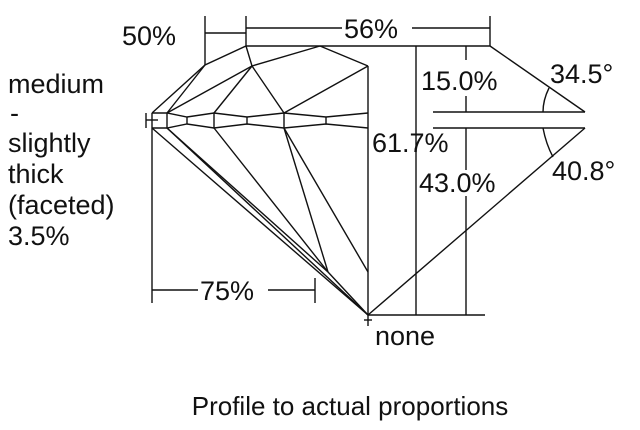 The image size is (640, 430). I want to click on girdle-label: medium - slightly thick (faceted) 3.5%, so click(61, 160).